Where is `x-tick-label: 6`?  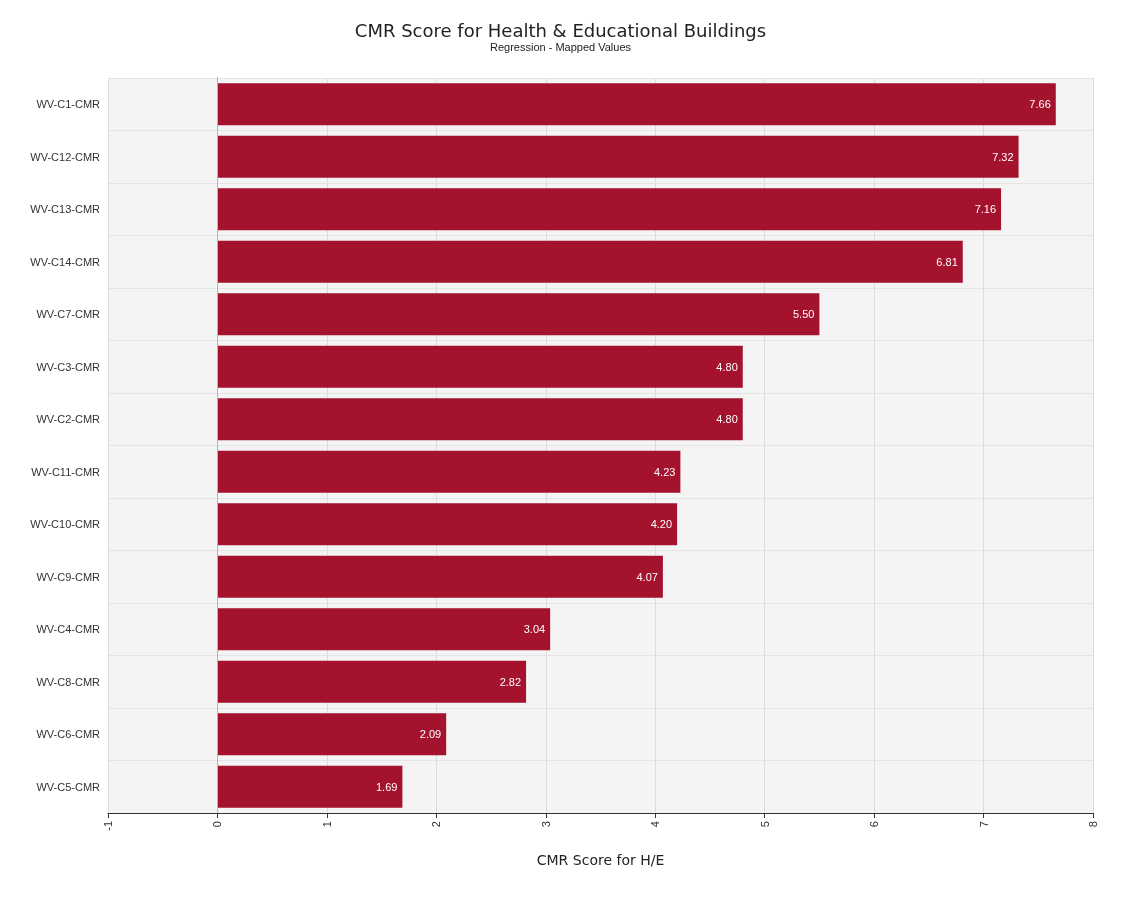
x-tick-label: 6 is located at coordinates (874, 824).